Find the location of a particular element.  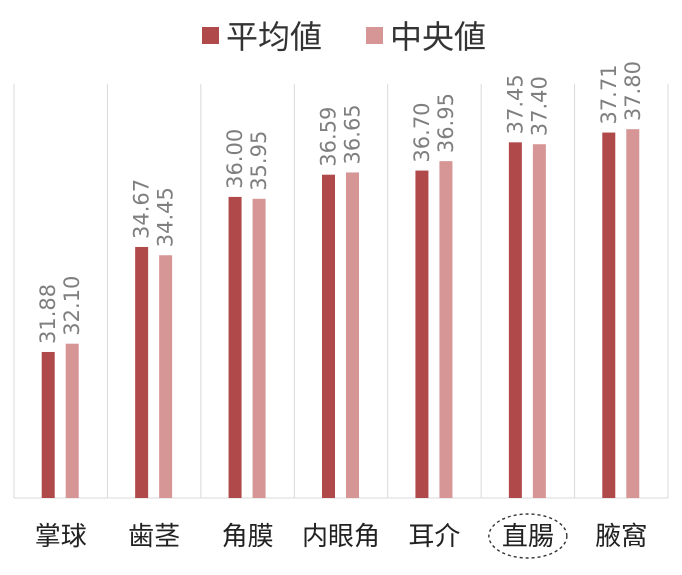

x-tick-label-4: 内眼角 is located at coordinates (341, 537).